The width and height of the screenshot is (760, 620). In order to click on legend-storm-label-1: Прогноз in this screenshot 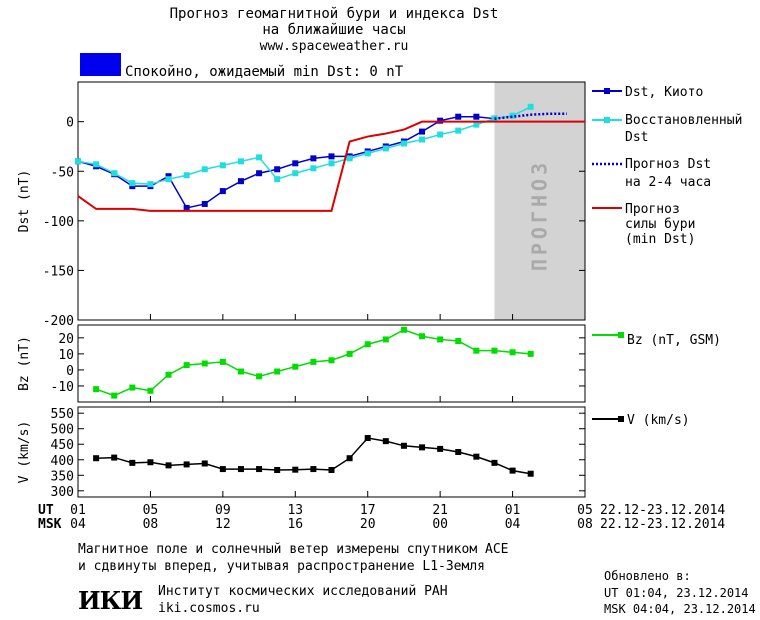, I will do `click(652, 209)`.